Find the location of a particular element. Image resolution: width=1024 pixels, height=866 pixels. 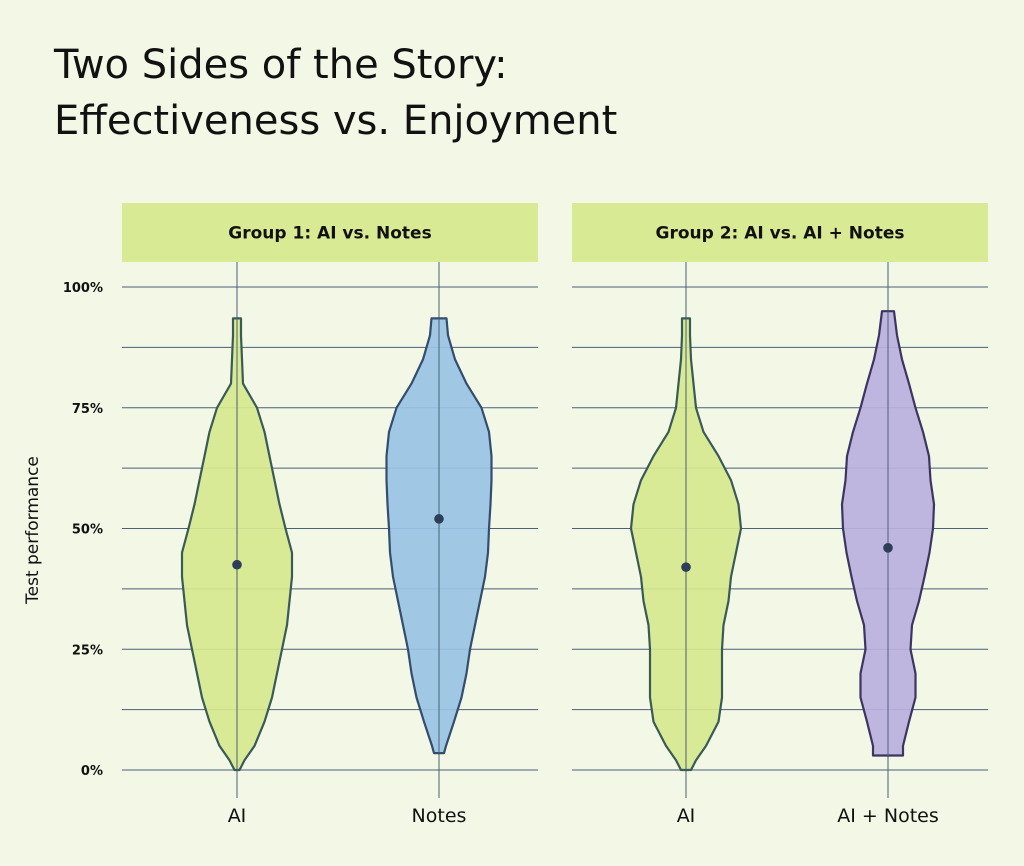

y-tick-label: 25% is located at coordinates (87, 650).